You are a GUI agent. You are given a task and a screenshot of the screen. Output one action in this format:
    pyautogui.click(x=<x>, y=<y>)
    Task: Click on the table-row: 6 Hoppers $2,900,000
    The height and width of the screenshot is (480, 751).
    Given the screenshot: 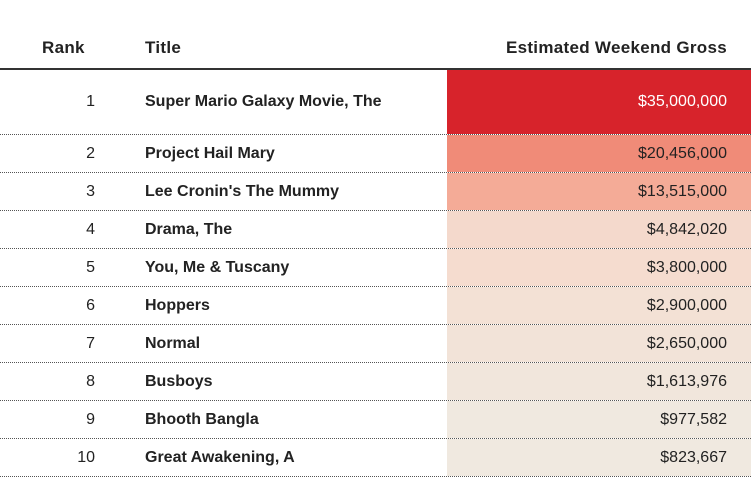 What is the action you would take?
    pyautogui.click(x=375, y=306)
    